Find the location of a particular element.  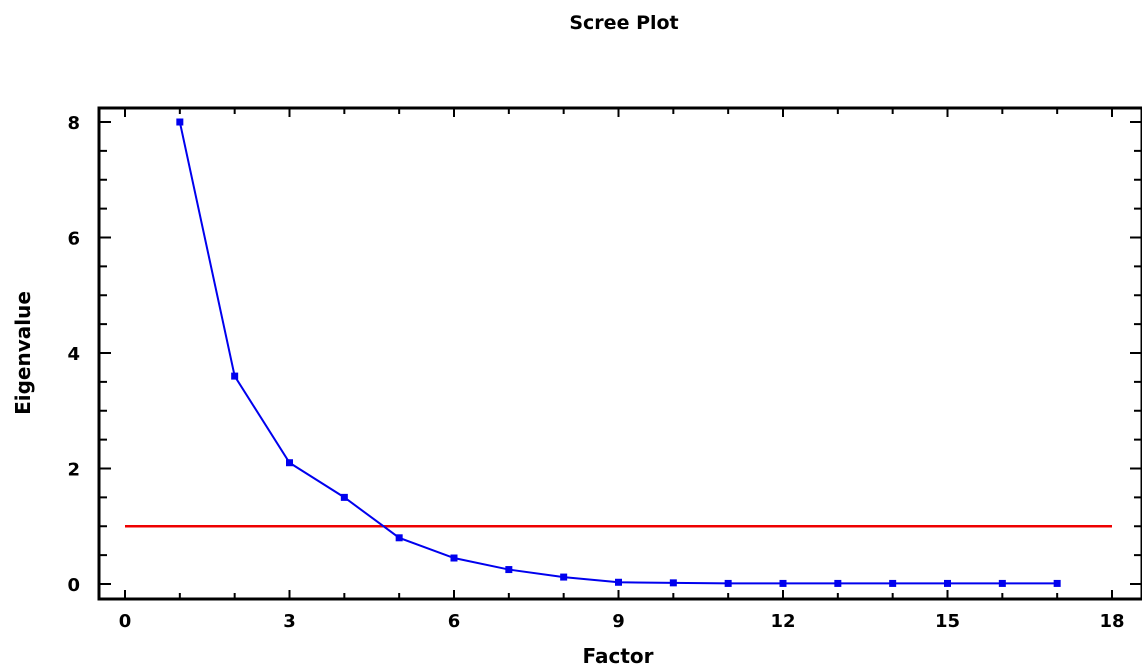

x-tick-label: 15 is located at coordinates (947, 621).